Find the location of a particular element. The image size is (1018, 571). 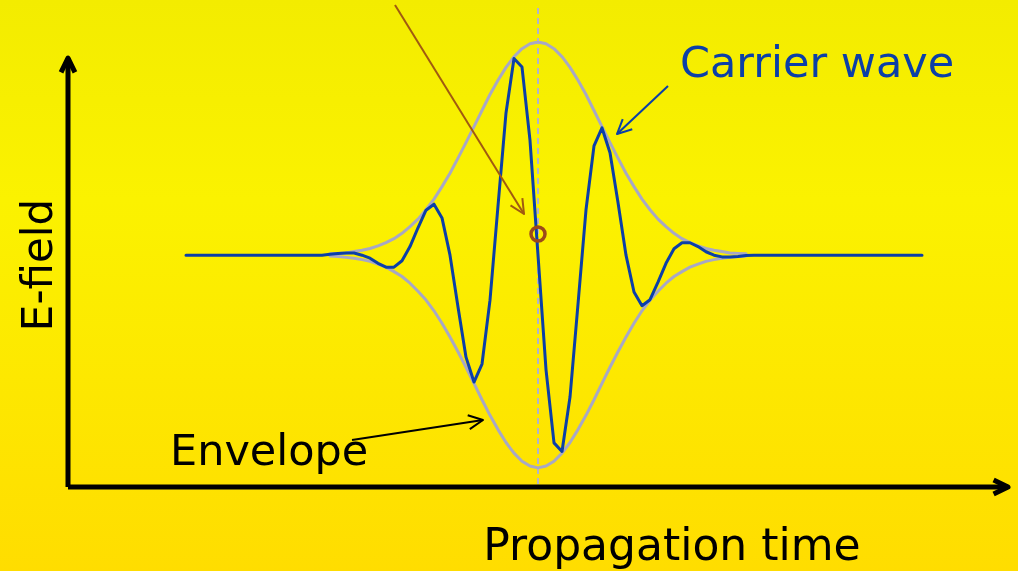

annotation: Envelope is located at coordinates (269, 450).